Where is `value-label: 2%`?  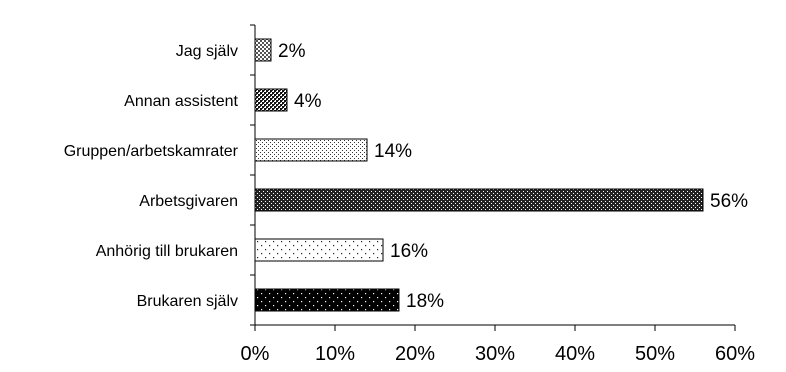
value-label: 2% is located at coordinates (292, 51).